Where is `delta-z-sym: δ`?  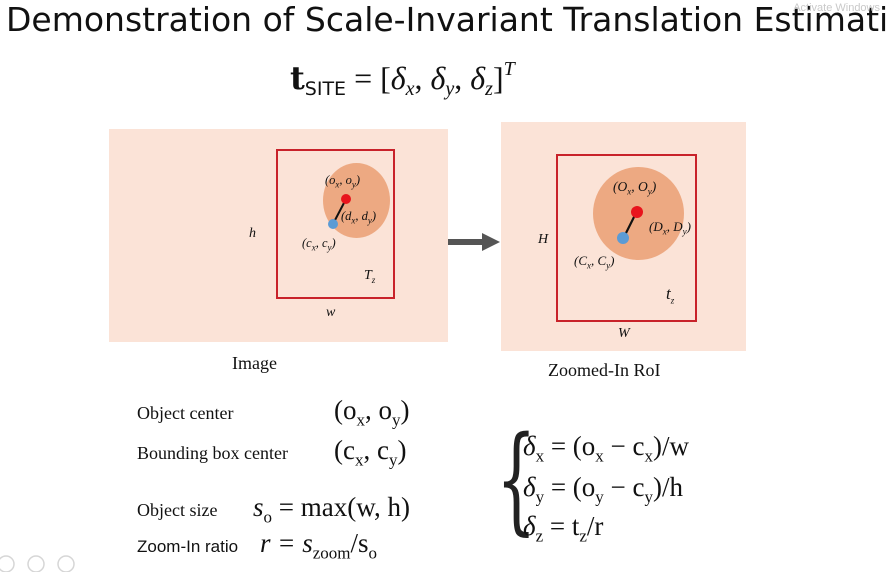
delta-z-sym: δ is located at coordinates (478, 78).